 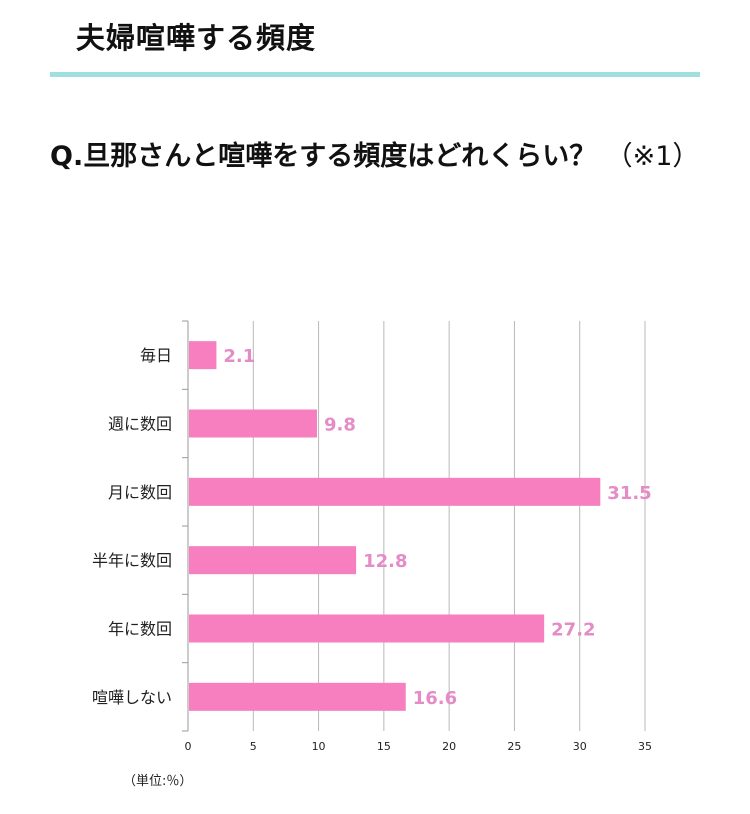 What do you see at coordinates (652, 156) in the screenshot?
I see `question-note: （※1）` at bounding box center [652, 156].